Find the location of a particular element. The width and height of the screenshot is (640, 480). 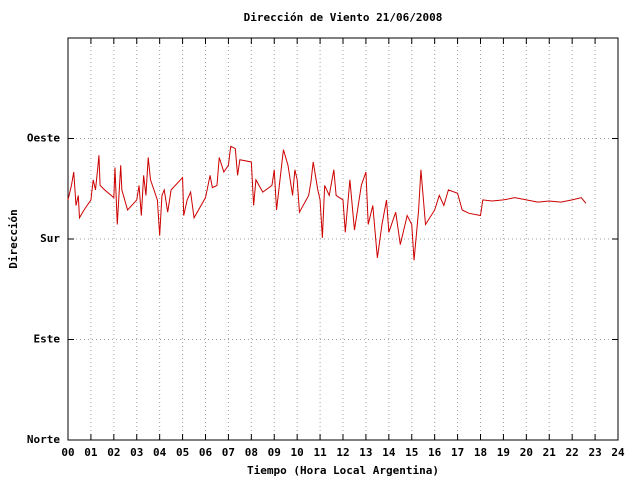

x-tick-label: 17 is located at coordinates (457, 452).